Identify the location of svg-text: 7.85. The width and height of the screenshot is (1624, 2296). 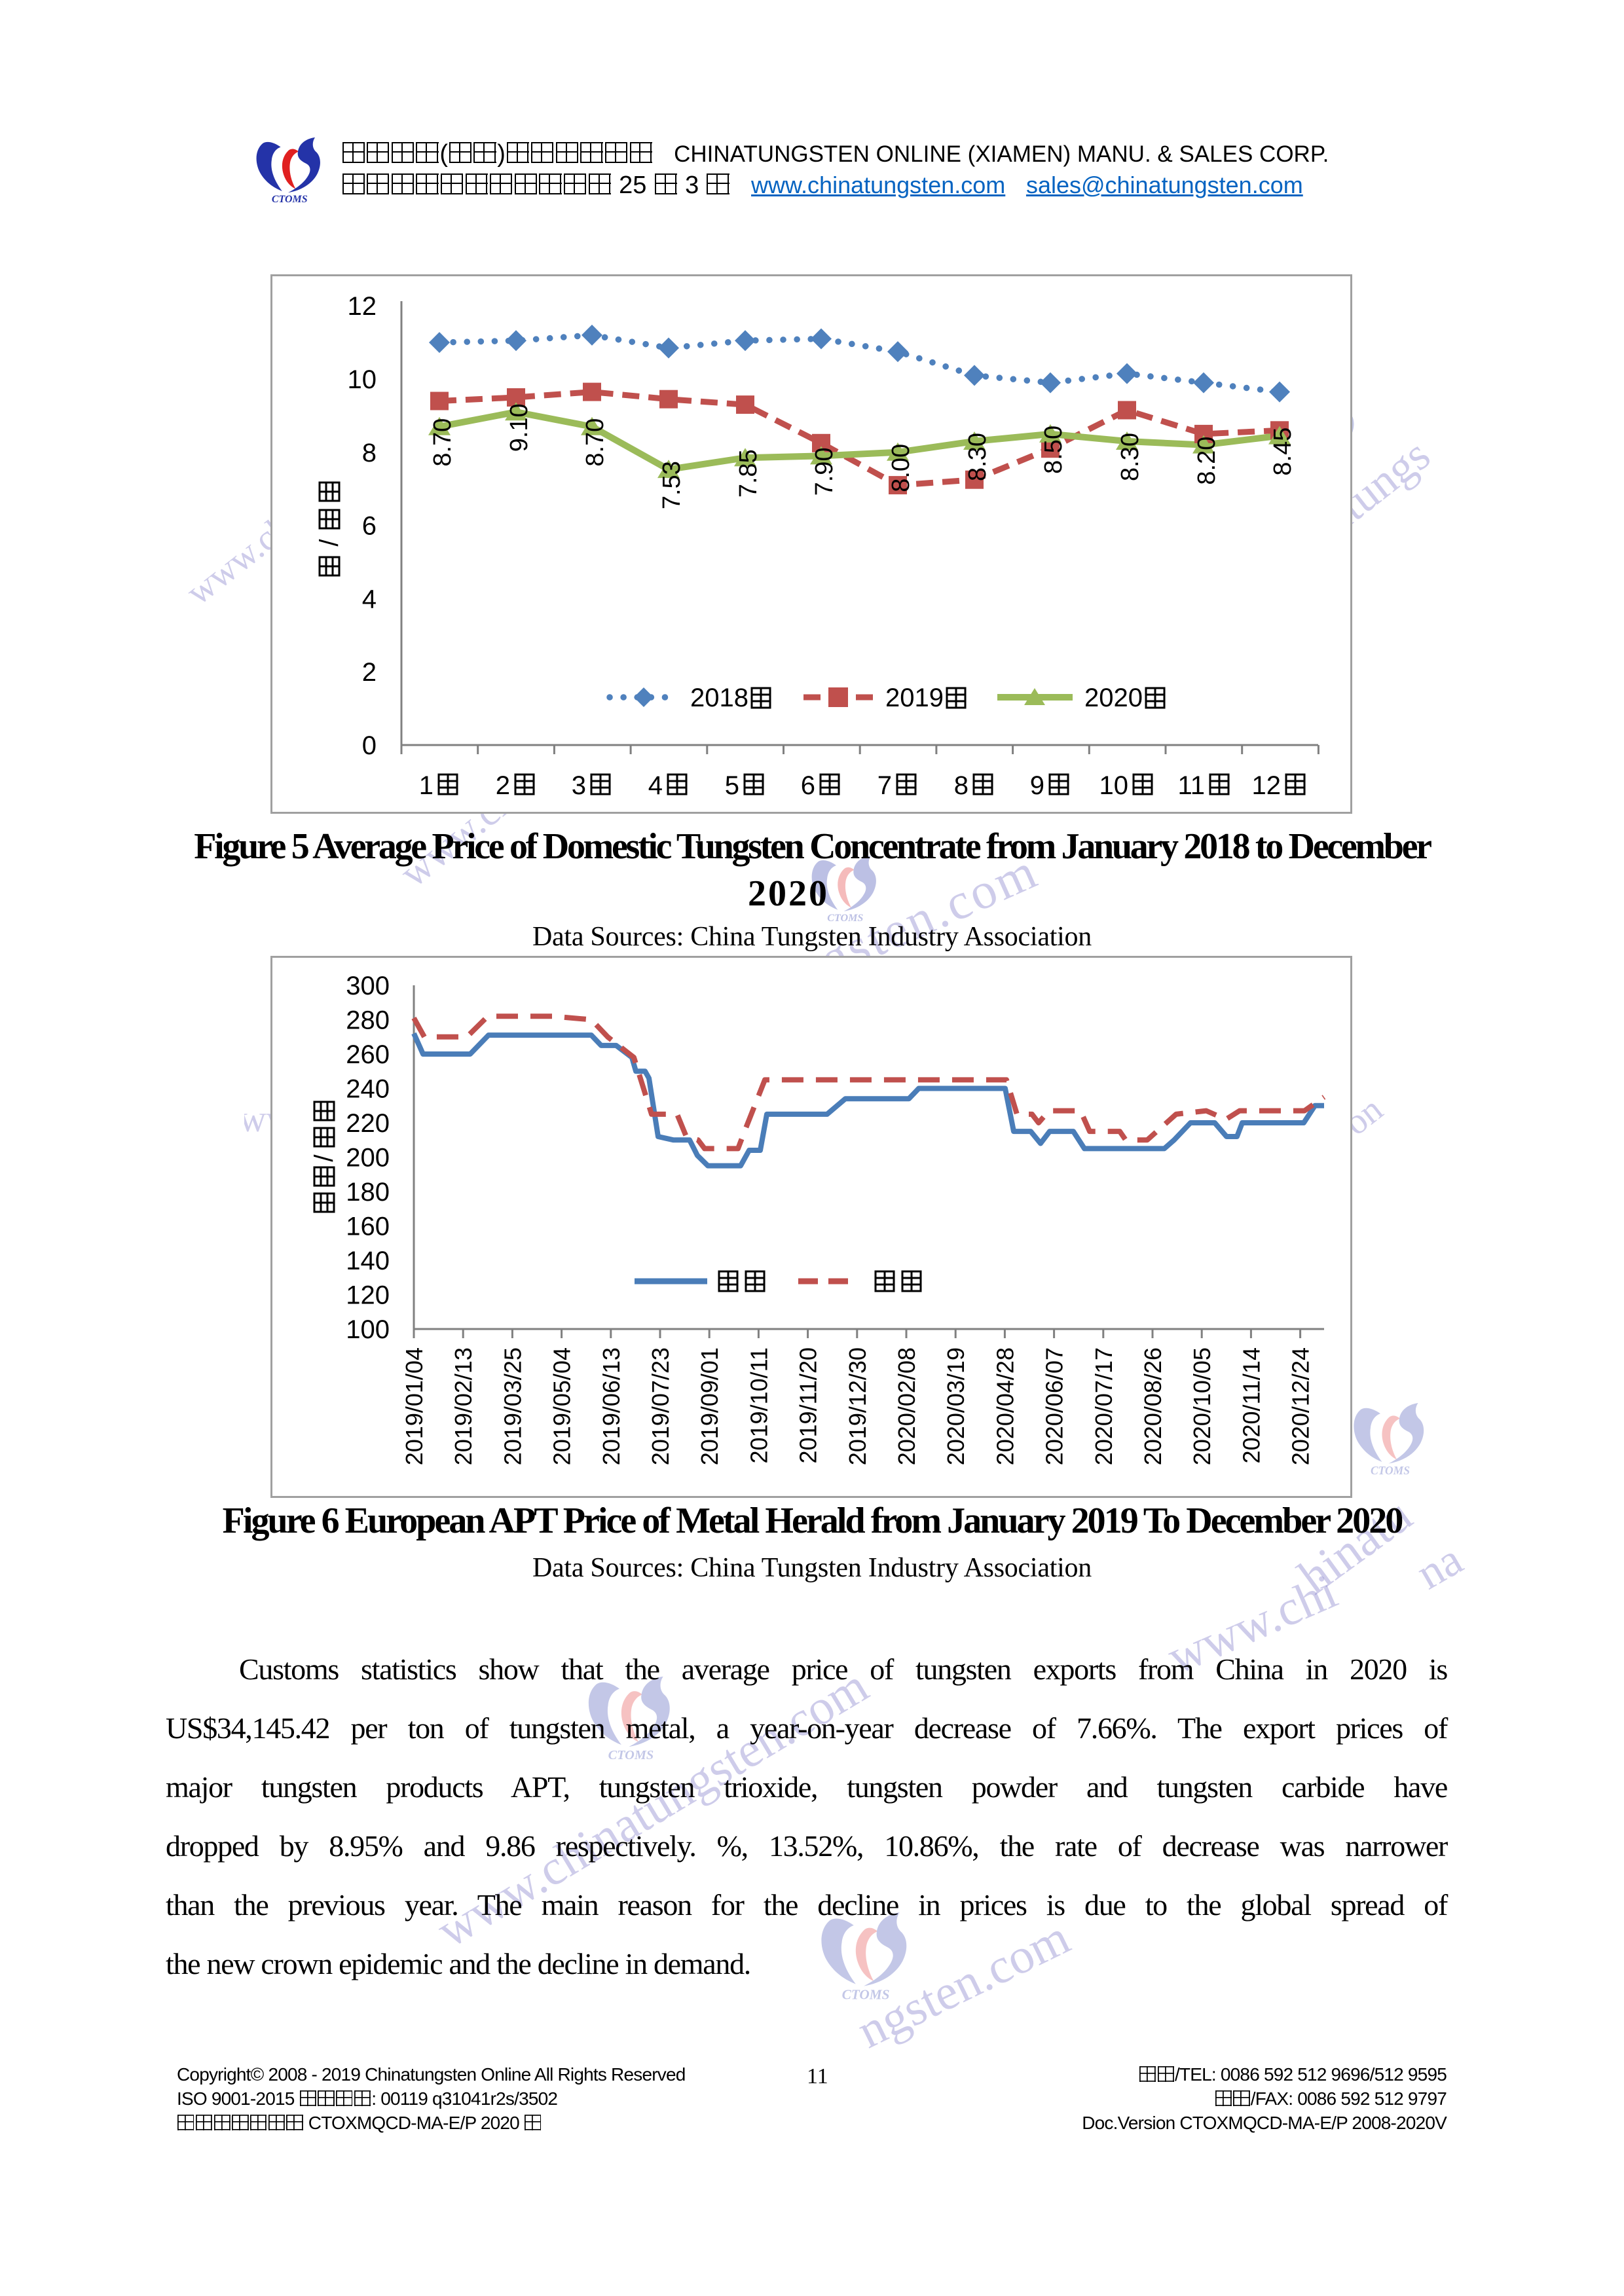
(748, 473).